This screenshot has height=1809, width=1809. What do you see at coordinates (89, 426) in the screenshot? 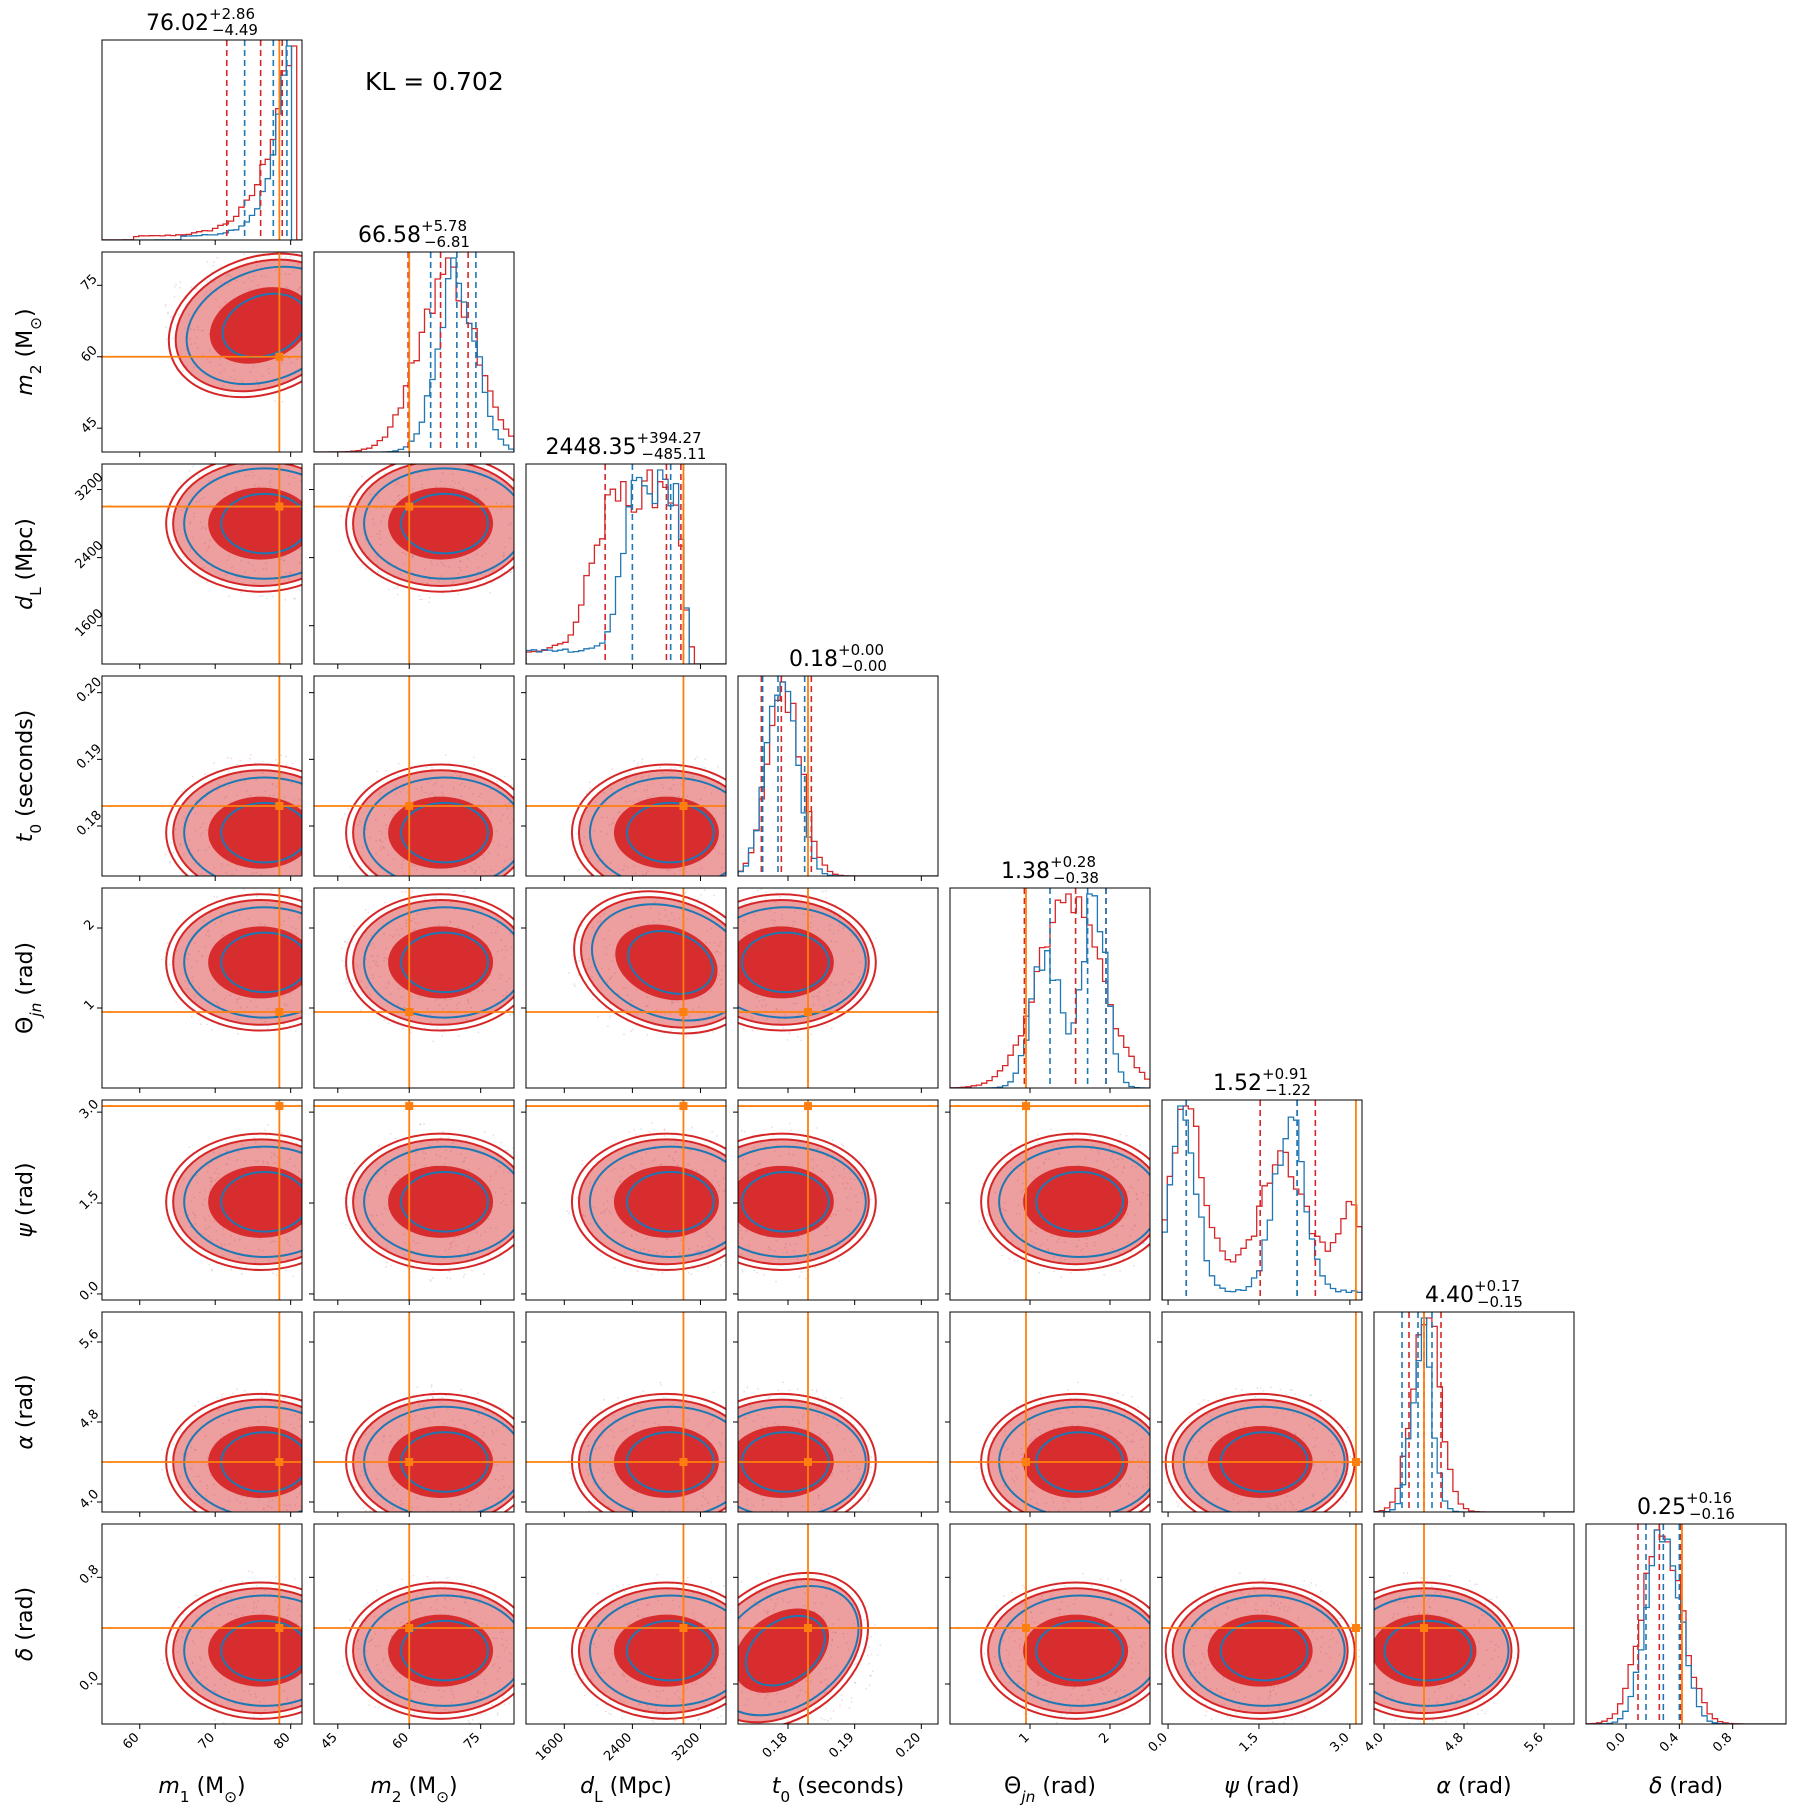
I see `y-tick-label: 45` at bounding box center [89, 426].